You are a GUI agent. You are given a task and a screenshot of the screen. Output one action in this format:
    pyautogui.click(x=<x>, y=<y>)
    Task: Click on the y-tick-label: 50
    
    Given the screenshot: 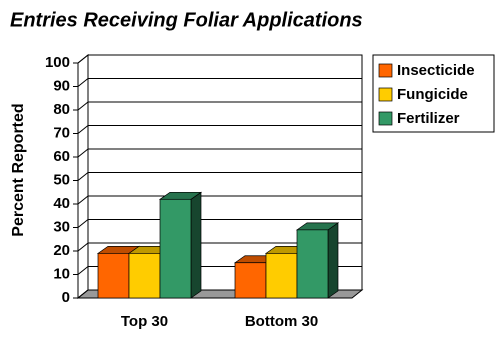 What is the action you would take?
    pyautogui.click(x=61, y=179)
    